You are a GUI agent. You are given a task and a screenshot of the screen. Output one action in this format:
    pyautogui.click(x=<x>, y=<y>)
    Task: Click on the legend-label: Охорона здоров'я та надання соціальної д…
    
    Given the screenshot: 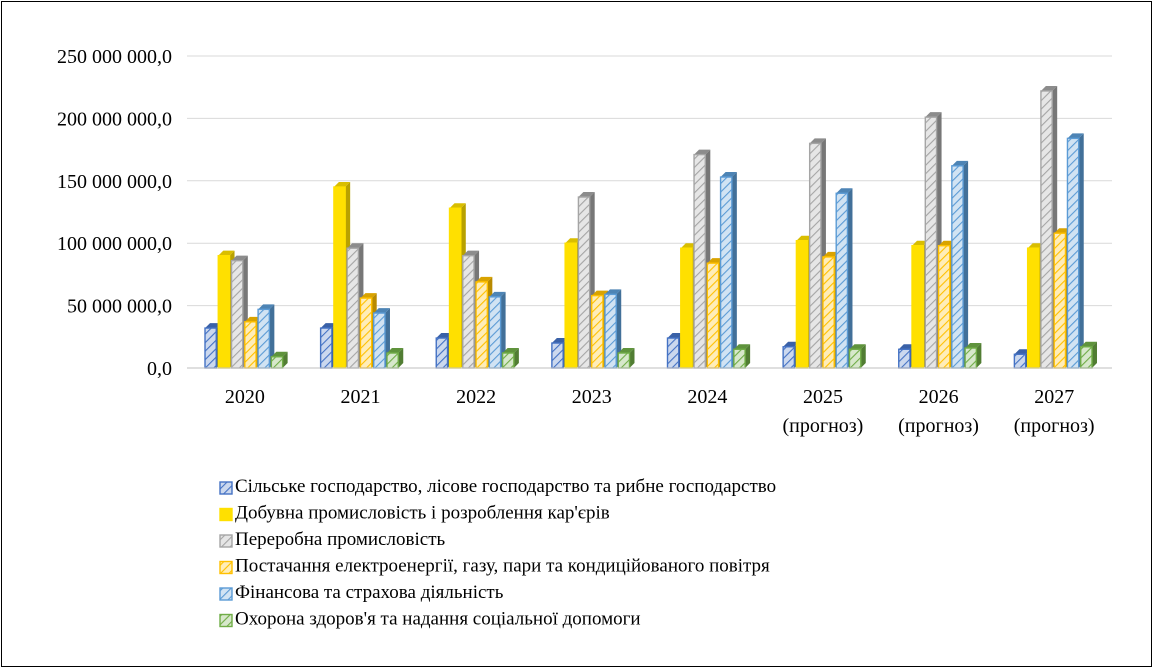 What is the action you would take?
    pyautogui.click(x=438, y=619)
    